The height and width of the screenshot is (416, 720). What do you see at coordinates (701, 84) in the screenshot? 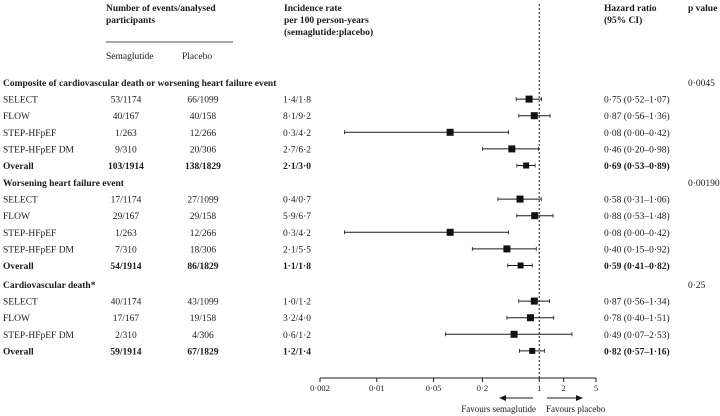
I see `section-p-value: 0·0045` at bounding box center [701, 84].